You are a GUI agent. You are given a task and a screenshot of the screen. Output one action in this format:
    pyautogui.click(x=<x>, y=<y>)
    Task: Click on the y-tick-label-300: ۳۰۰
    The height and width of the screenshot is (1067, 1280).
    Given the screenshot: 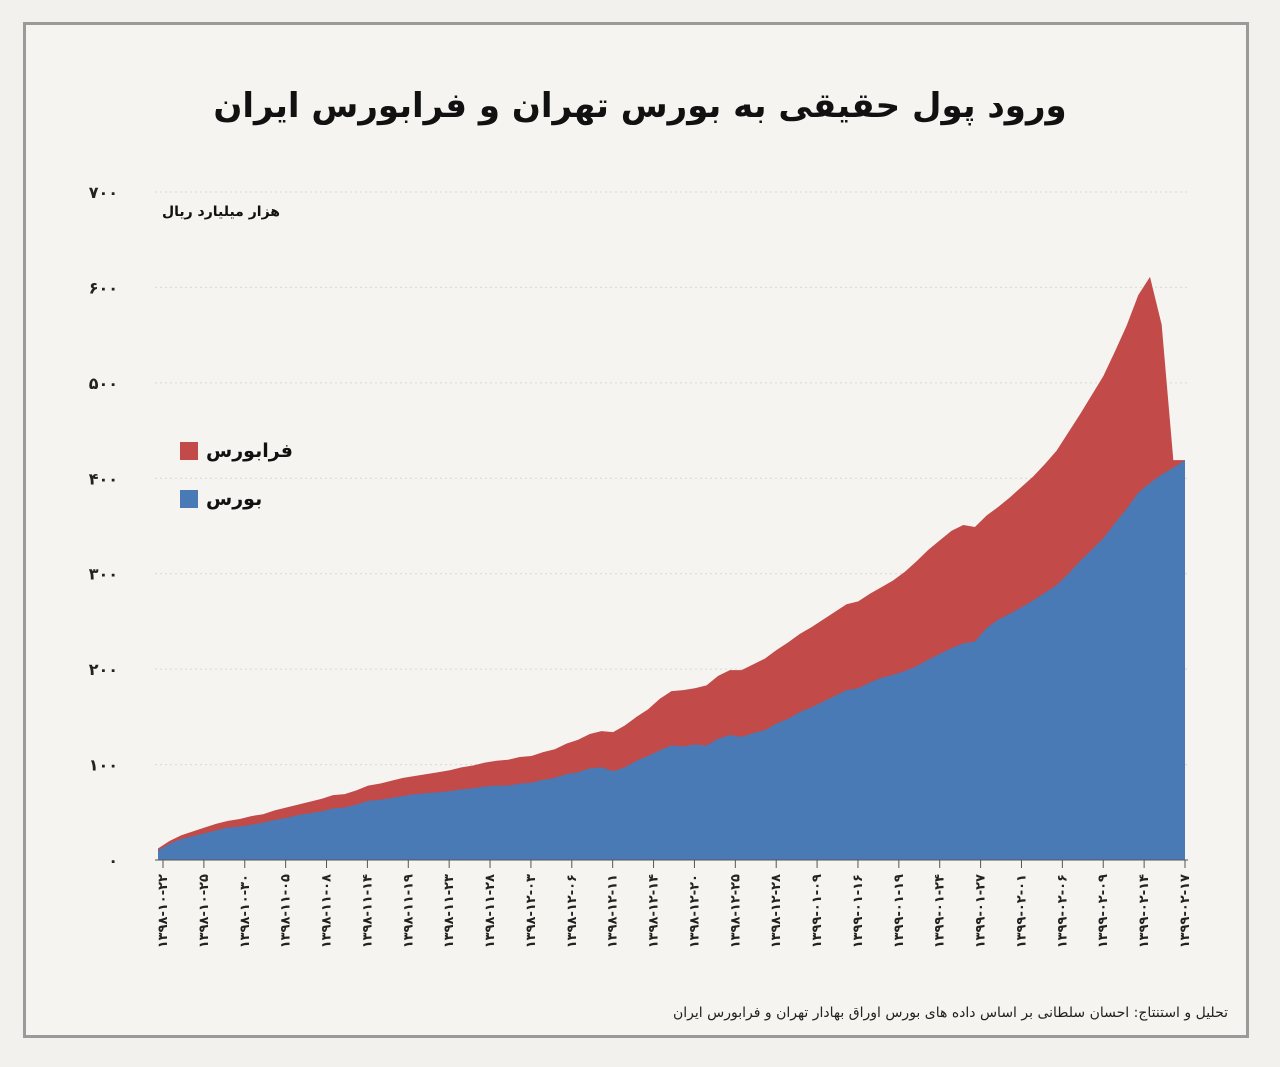 What is the action you would take?
    pyautogui.click(x=103, y=574)
    